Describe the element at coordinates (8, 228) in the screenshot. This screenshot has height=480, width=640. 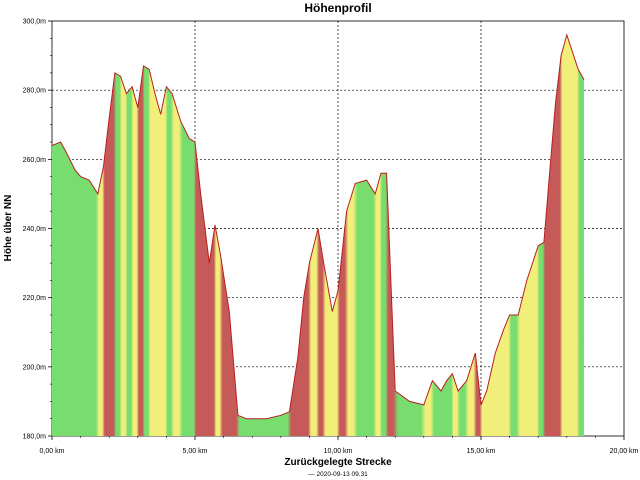
I see `y-axis-label: Höhe über NN` at that location.